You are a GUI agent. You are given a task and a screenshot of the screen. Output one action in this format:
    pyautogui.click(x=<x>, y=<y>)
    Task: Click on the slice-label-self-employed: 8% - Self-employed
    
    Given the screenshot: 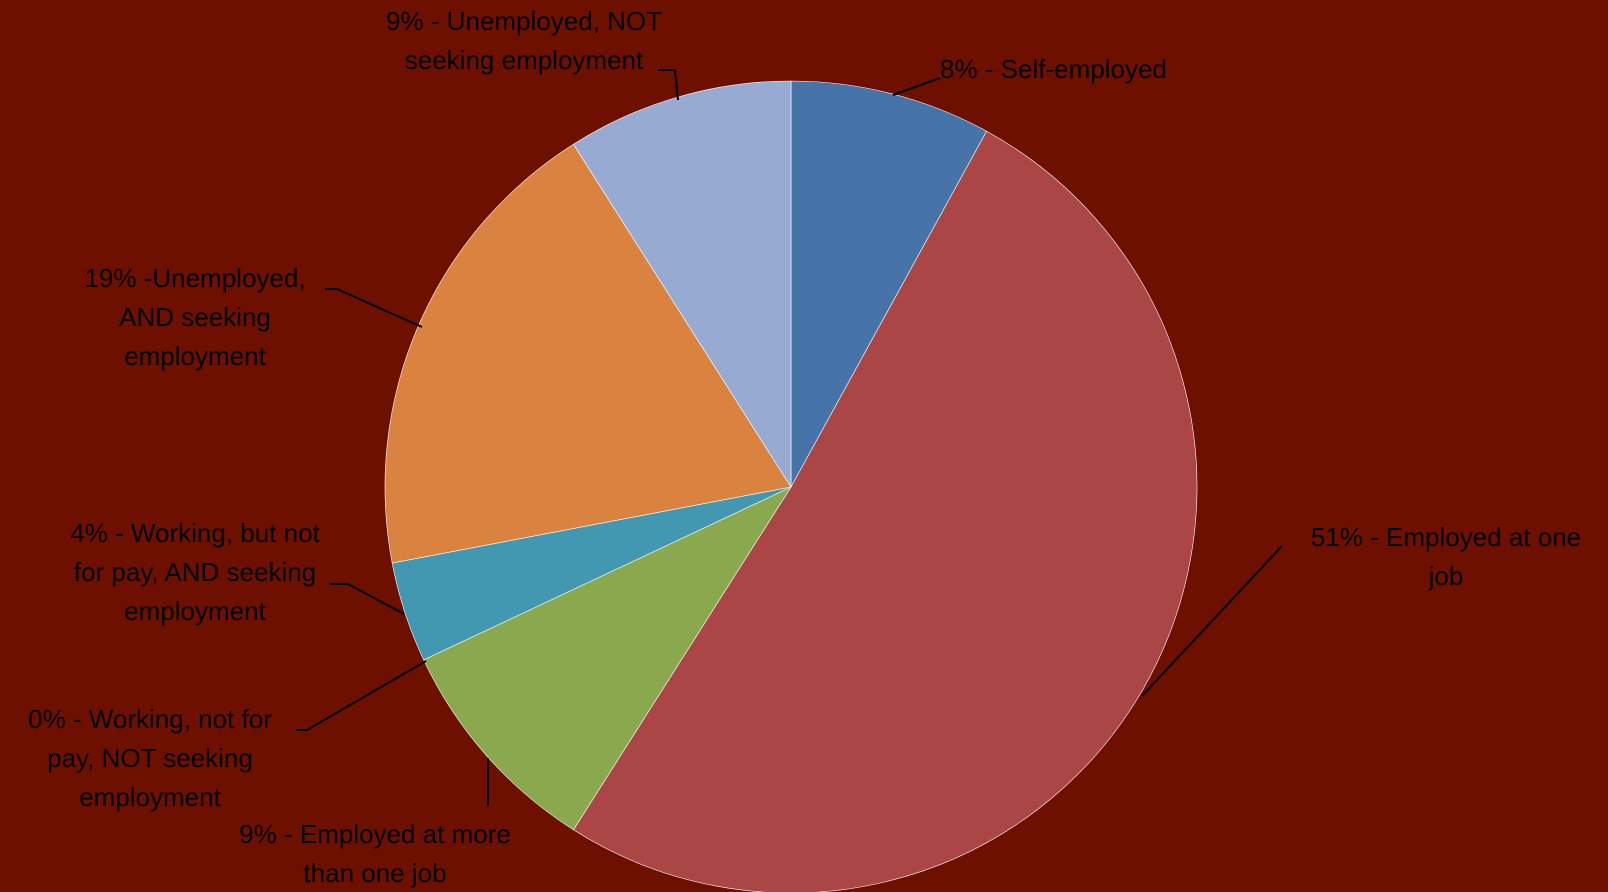 What is the action you would take?
    pyautogui.click(x=1053, y=69)
    